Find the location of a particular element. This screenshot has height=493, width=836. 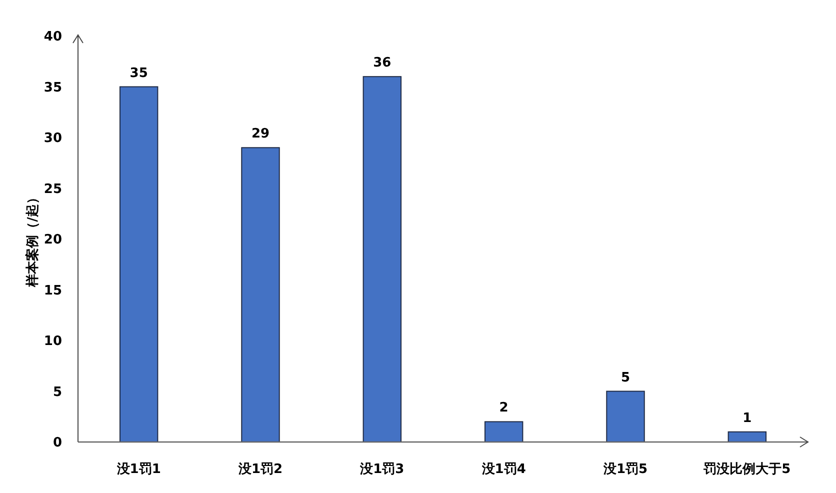

y-tick-label: 25 is located at coordinates (53, 189).